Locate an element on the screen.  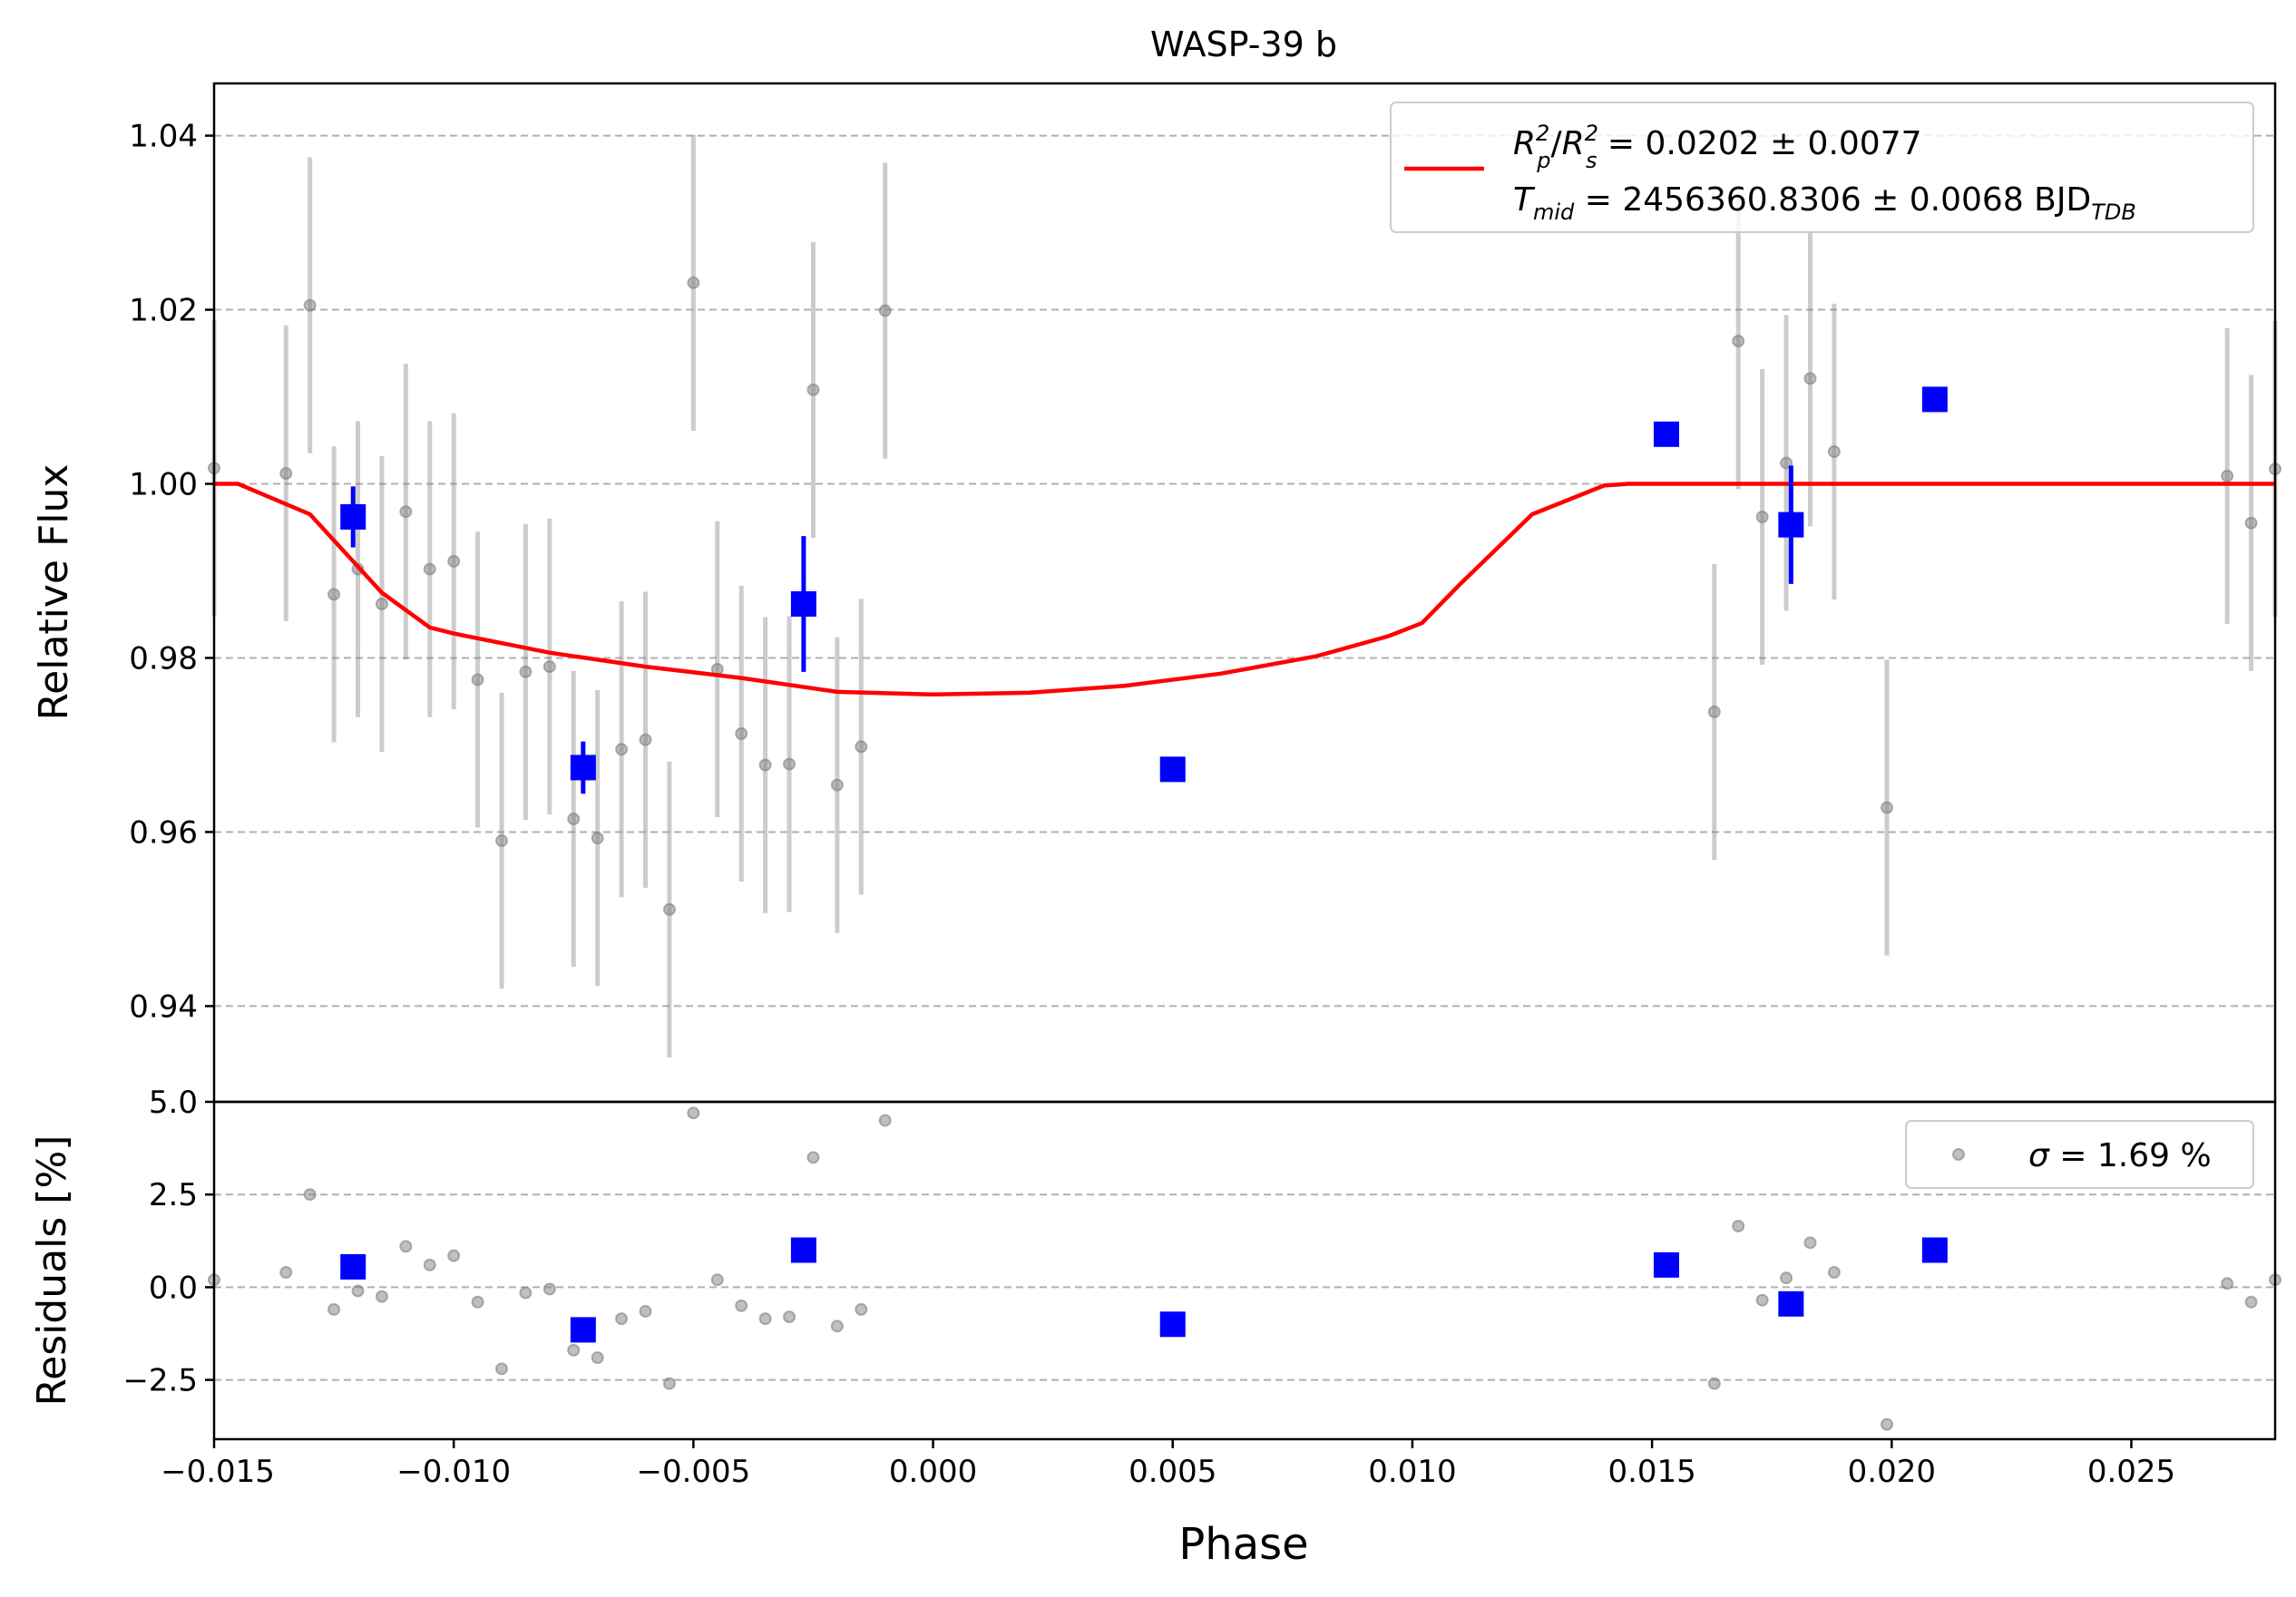
x-tick-label: 0.015 is located at coordinates (1651, 1472).